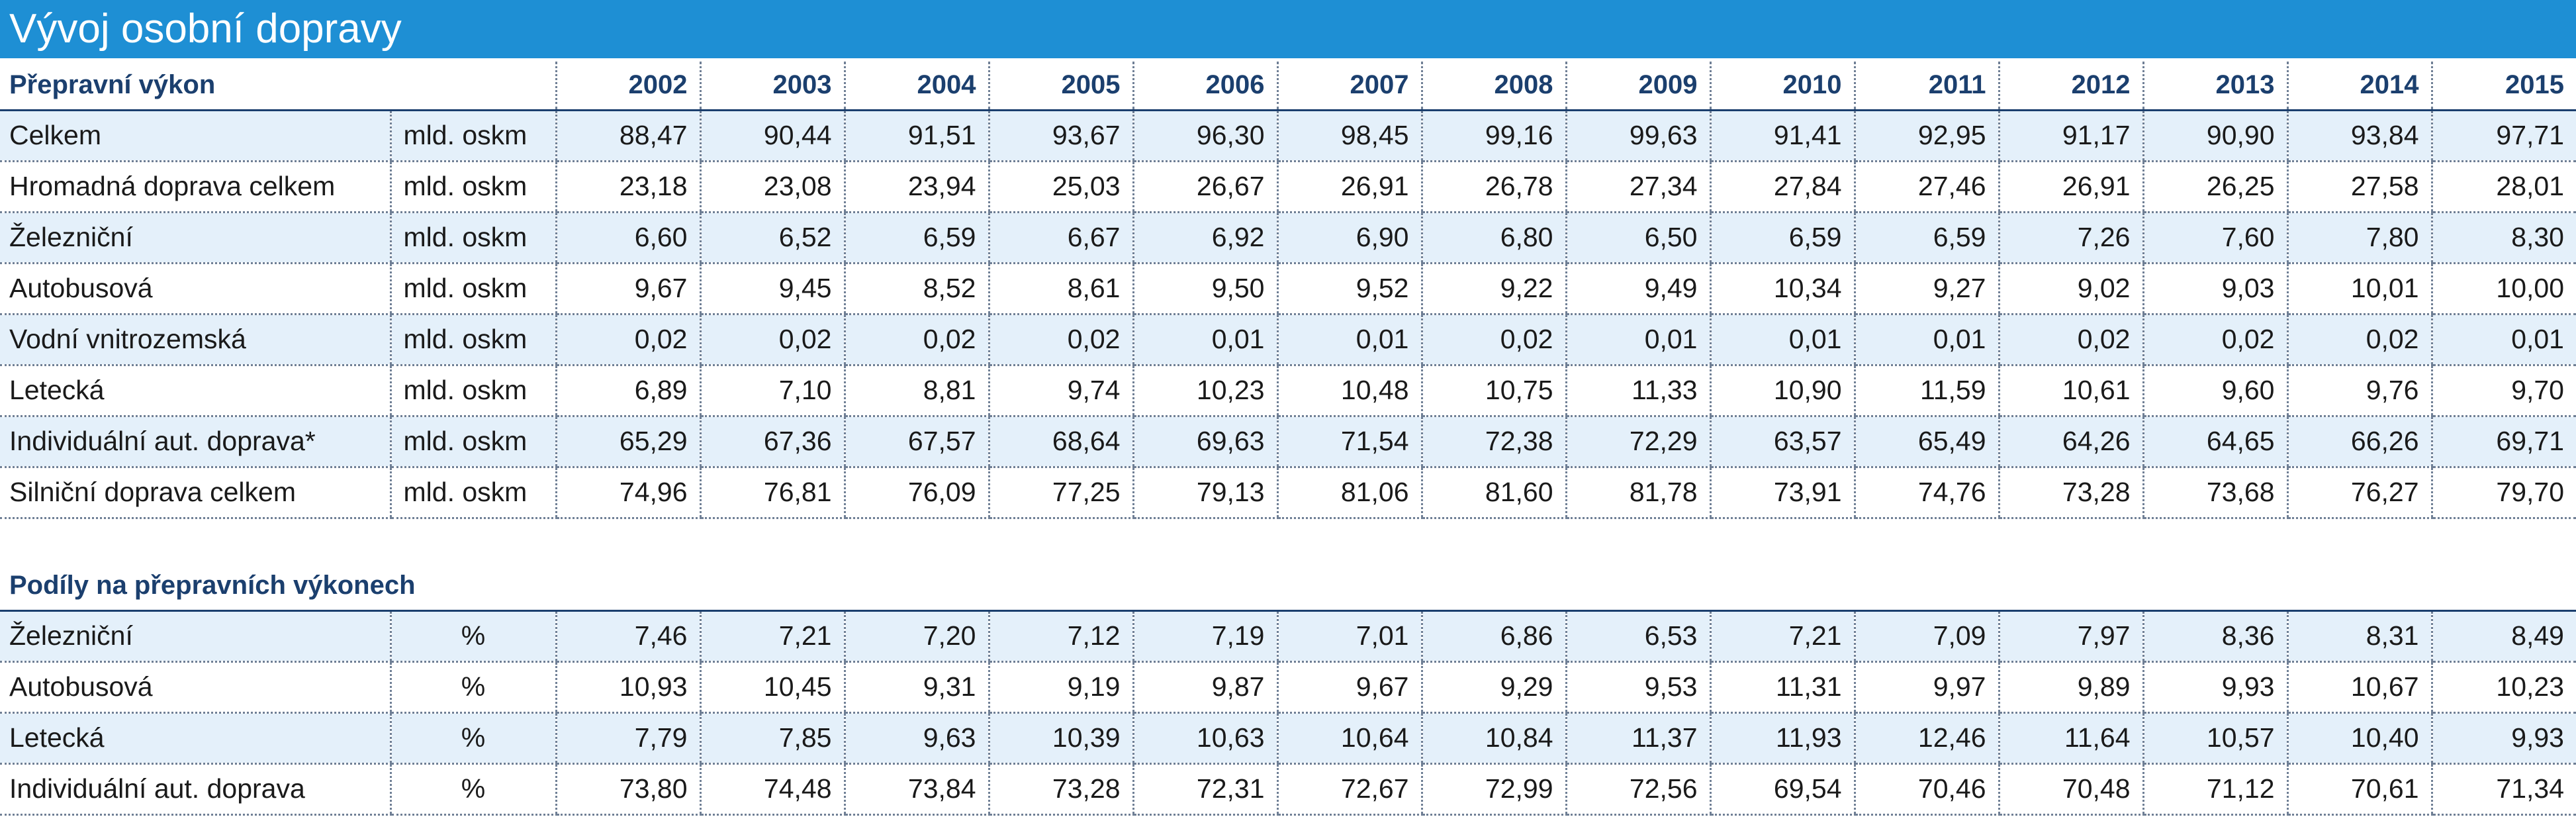 The width and height of the screenshot is (2576, 817). What do you see at coordinates (2070, 238) in the screenshot?
I see `value-cell: 7,26` at bounding box center [2070, 238].